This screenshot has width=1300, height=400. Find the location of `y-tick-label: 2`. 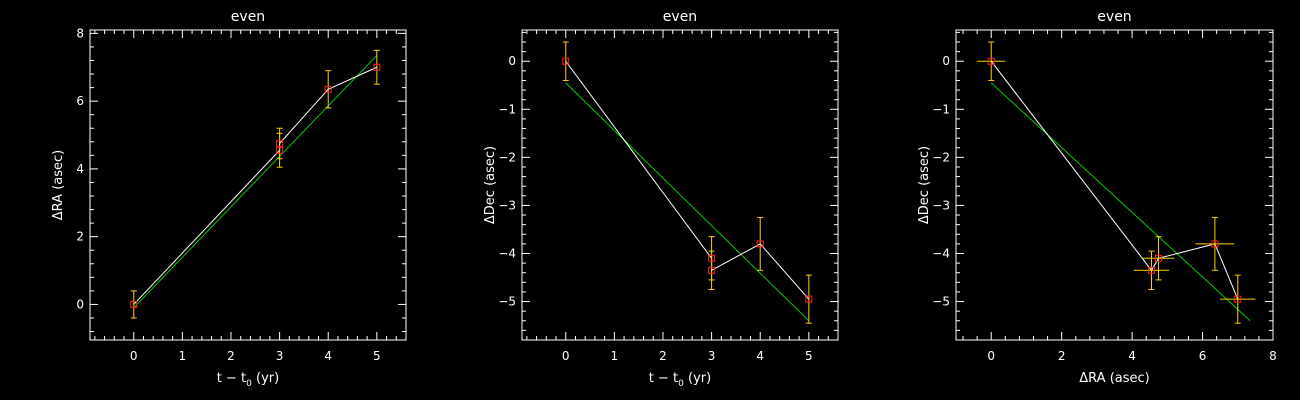

y-tick-label: 2 is located at coordinates (80, 237).